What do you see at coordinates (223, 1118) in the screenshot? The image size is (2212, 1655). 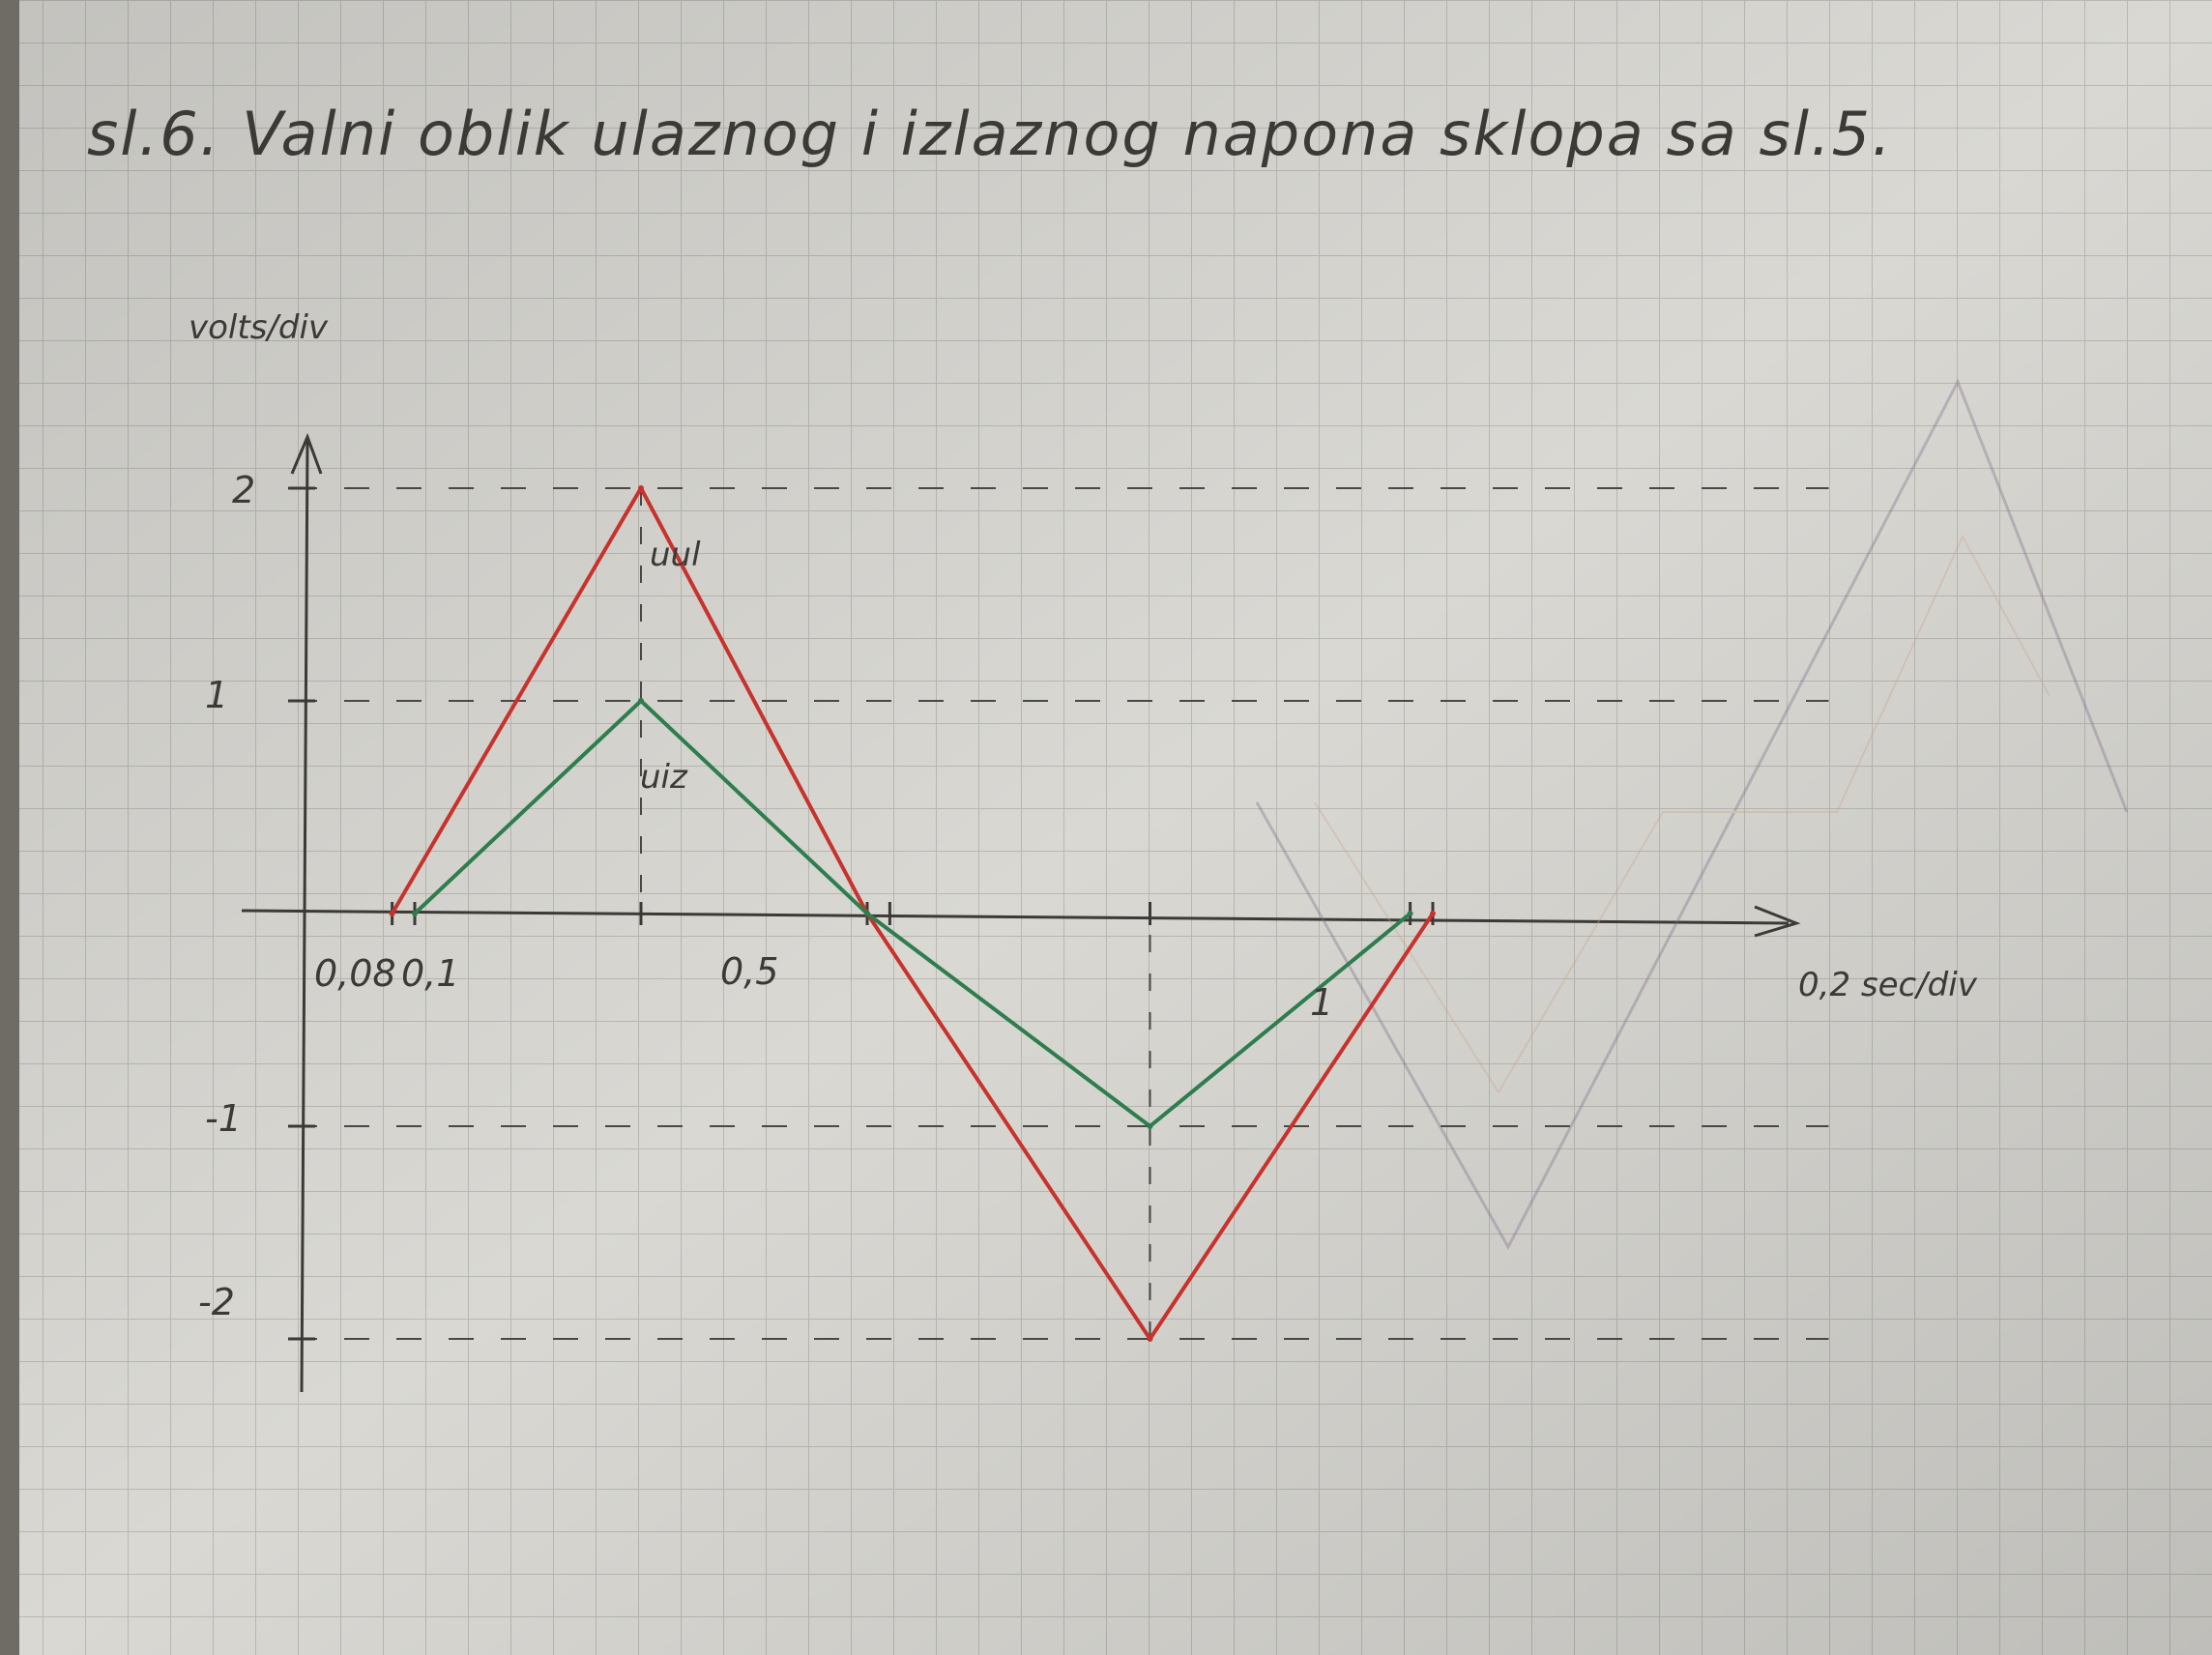 I see `y-tick-label-2: -1` at bounding box center [223, 1118].